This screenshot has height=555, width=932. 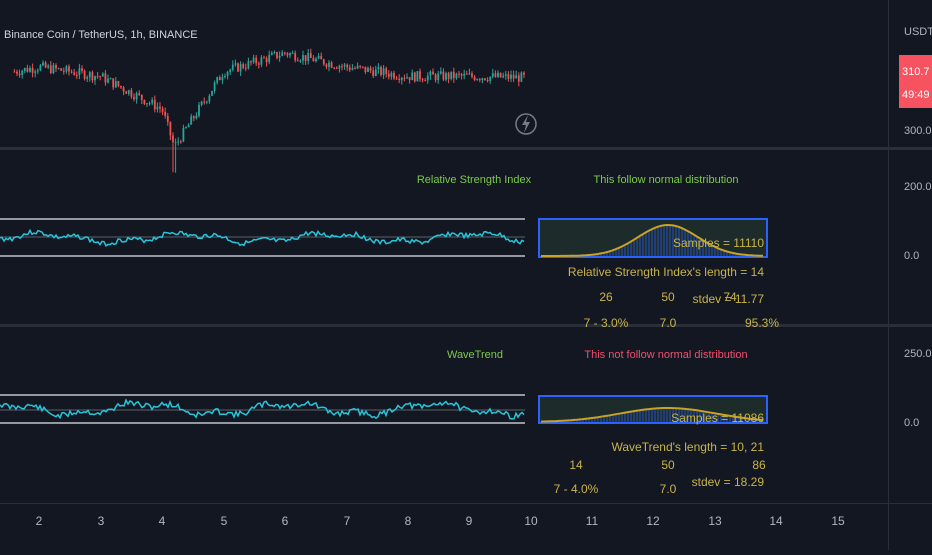 I want to click on time-axis-label: 6, so click(x=285, y=521).